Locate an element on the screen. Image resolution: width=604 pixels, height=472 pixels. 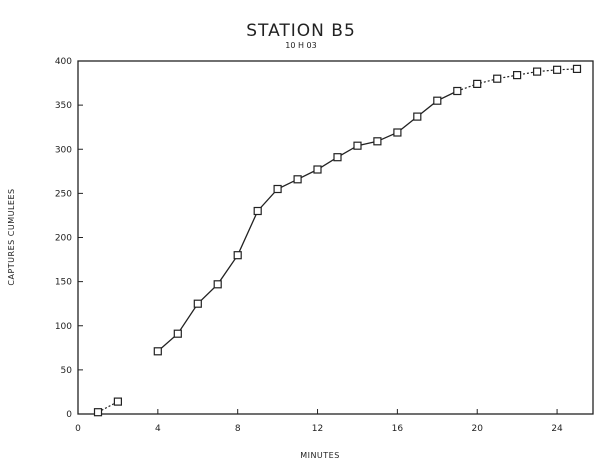
y-tick-label: 400 is located at coordinates (63, 62).